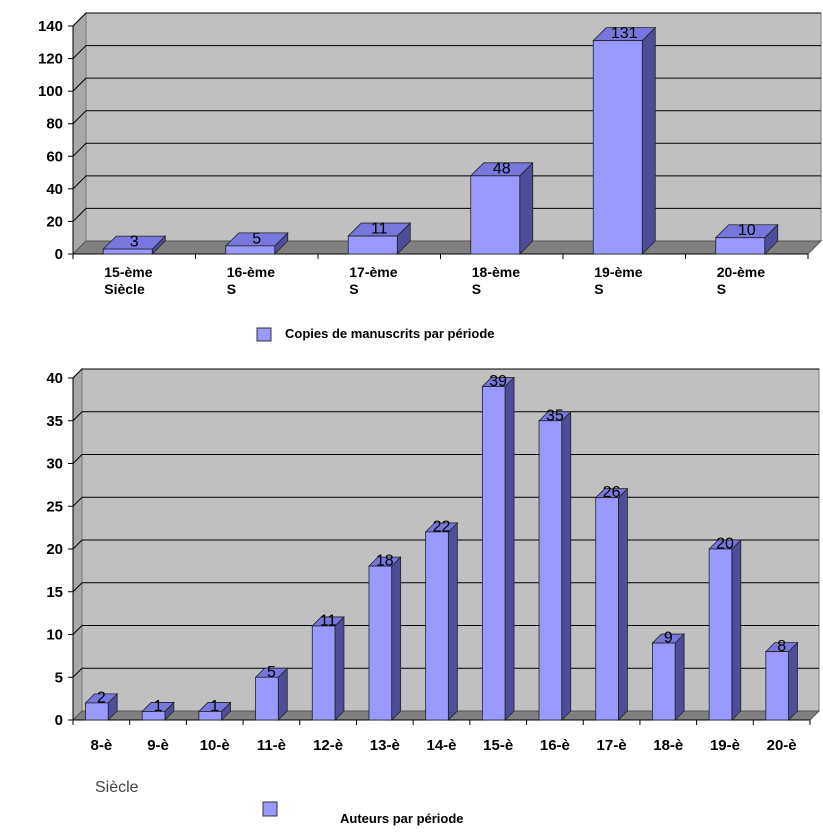 The image size is (823, 832). What do you see at coordinates (782, 745) in the screenshot?
I see `x-tick-label: 20-è` at bounding box center [782, 745].